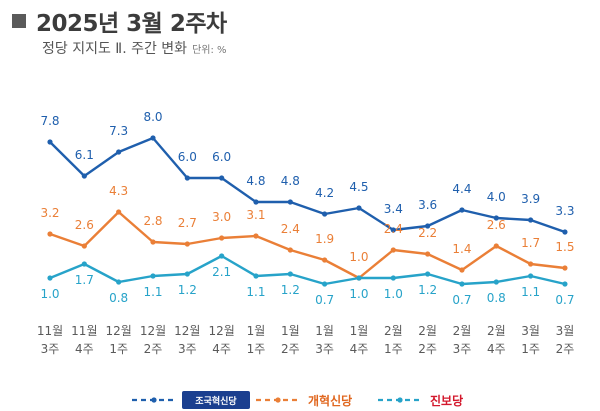 This screenshot has height=411, width=600. What do you see at coordinates (393, 294) in the screenshot?
I see `data-label-3-11: 1.0` at bounding box center [393, 294].